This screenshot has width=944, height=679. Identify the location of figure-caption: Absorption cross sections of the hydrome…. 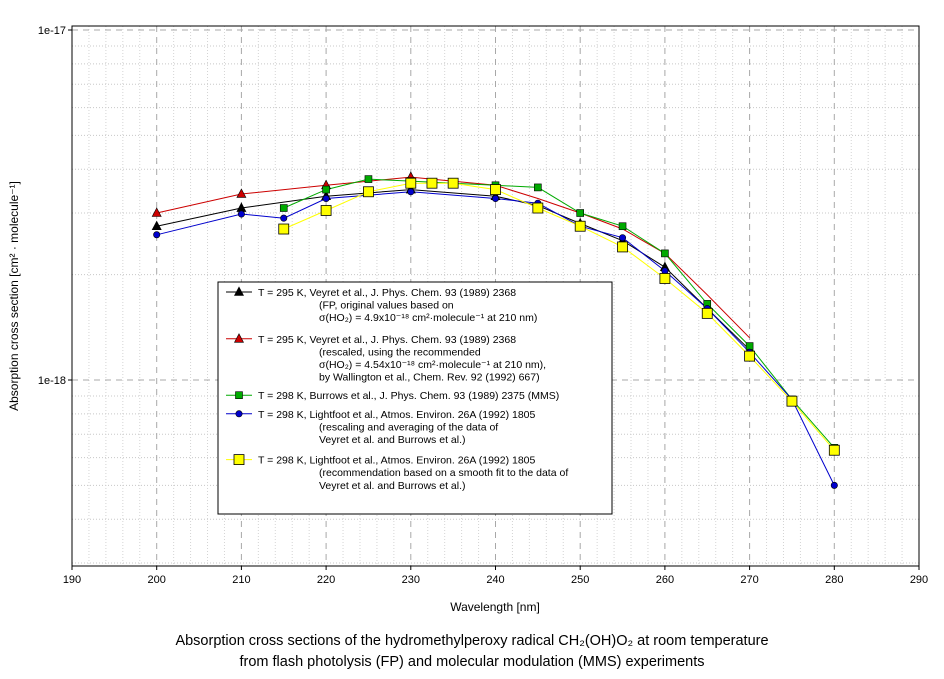
(472, 652).